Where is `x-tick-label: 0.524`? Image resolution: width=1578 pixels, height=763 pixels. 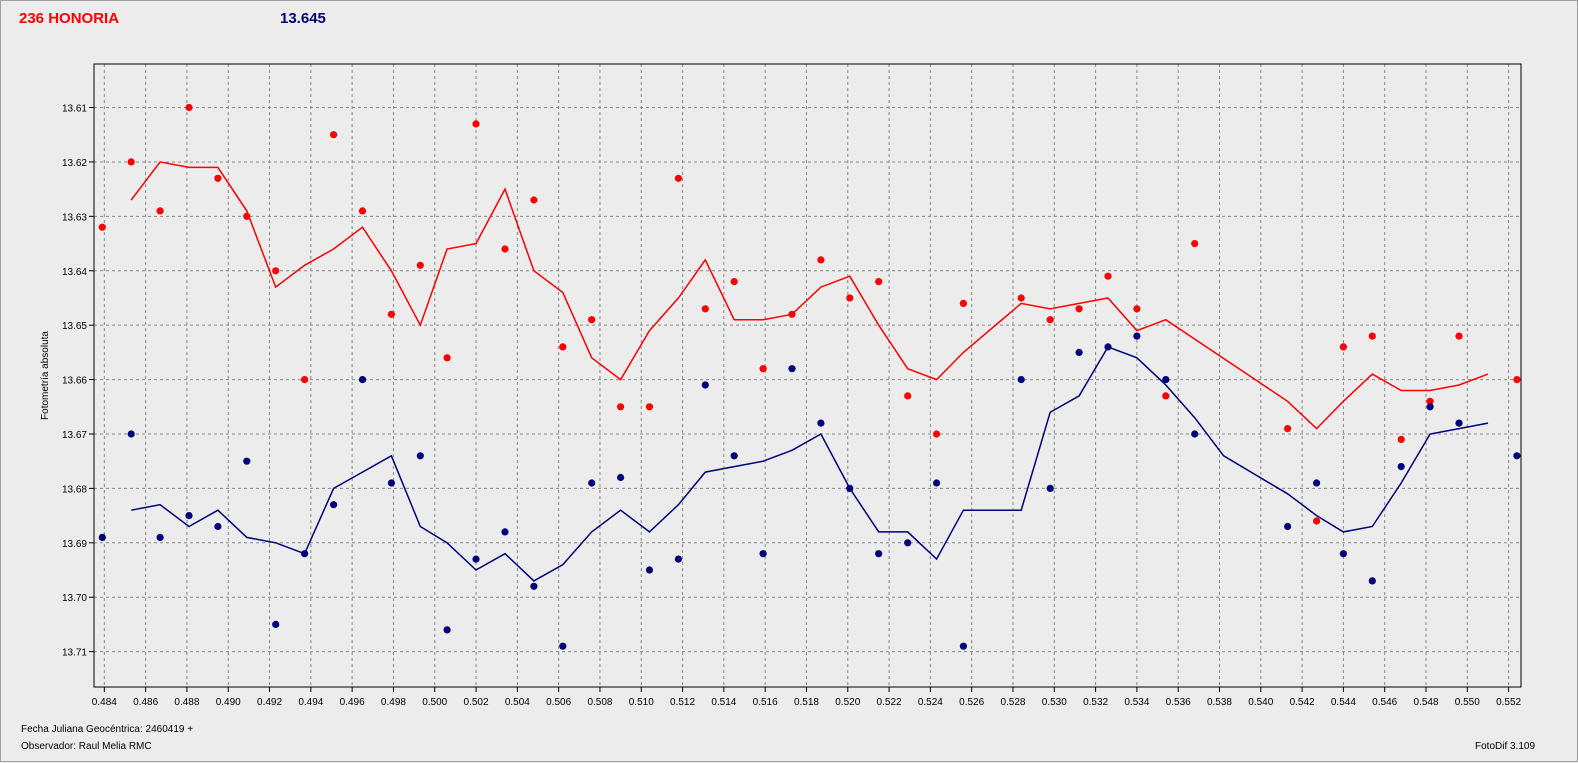 x-tick-label: 0.524 is located at coordinates (930, 702).